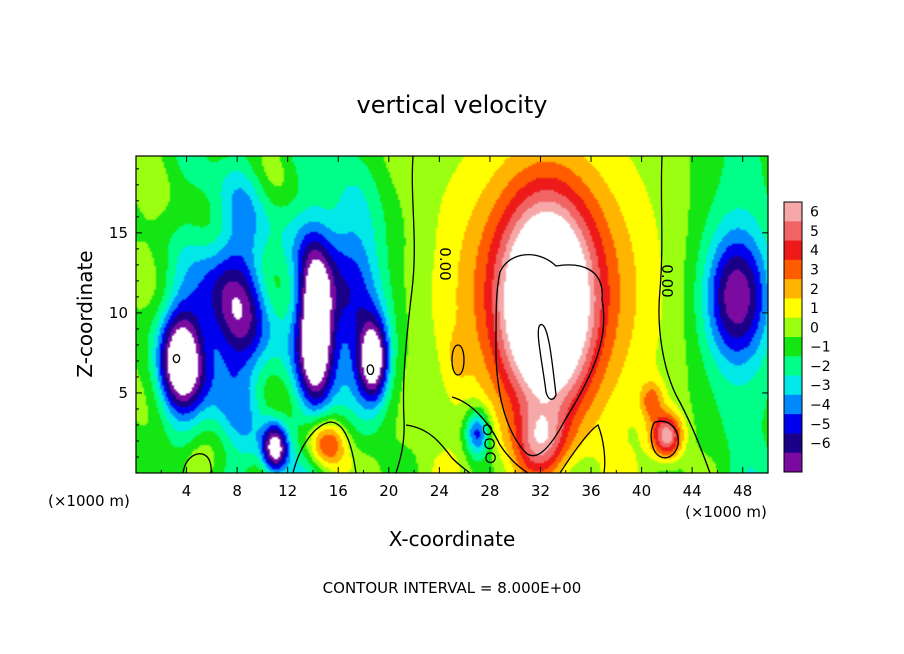  Describe the element at coordinates (692, 491) in the screenshot. I see `x-tick-label: 44` at that location.